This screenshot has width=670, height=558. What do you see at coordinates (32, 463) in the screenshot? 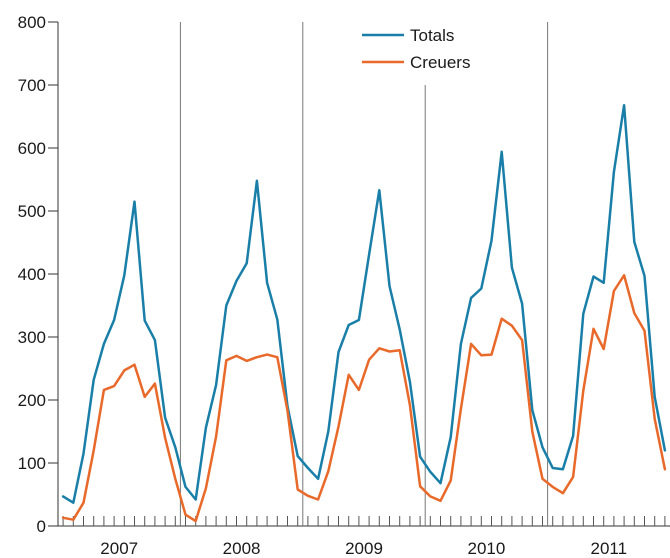
I see `y-tick-label: 100` at bounding box center [32, 463].